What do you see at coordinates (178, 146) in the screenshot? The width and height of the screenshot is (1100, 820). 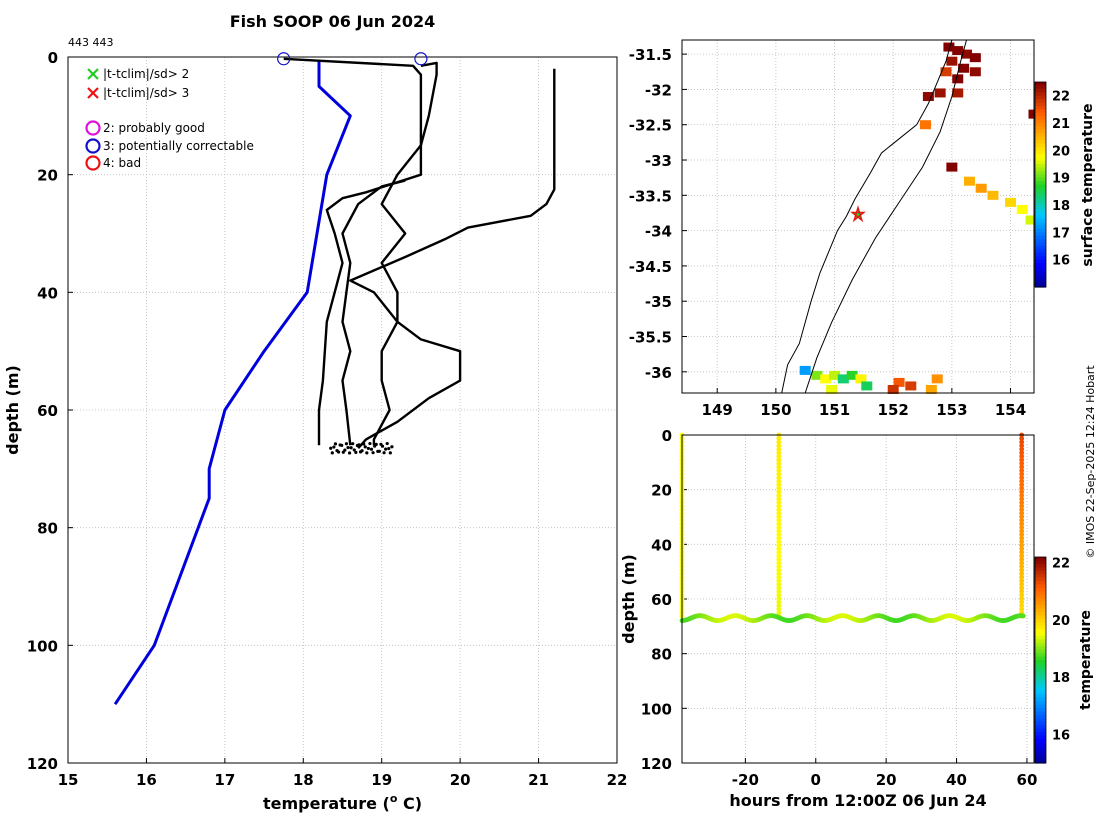 I see `legend-label: 3: potentially correctable` at bounding box center [178, 146].